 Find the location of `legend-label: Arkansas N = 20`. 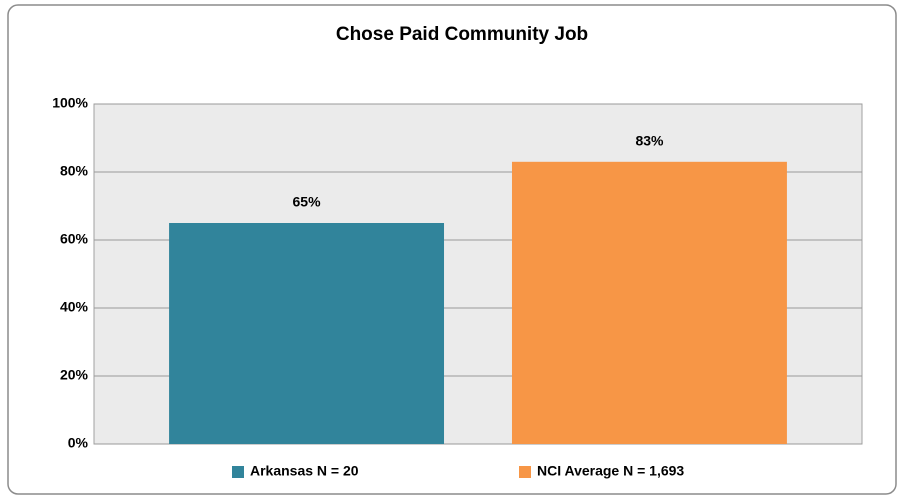

legend-label: Arkansas N = 20 is located at coordinates (304, 471).